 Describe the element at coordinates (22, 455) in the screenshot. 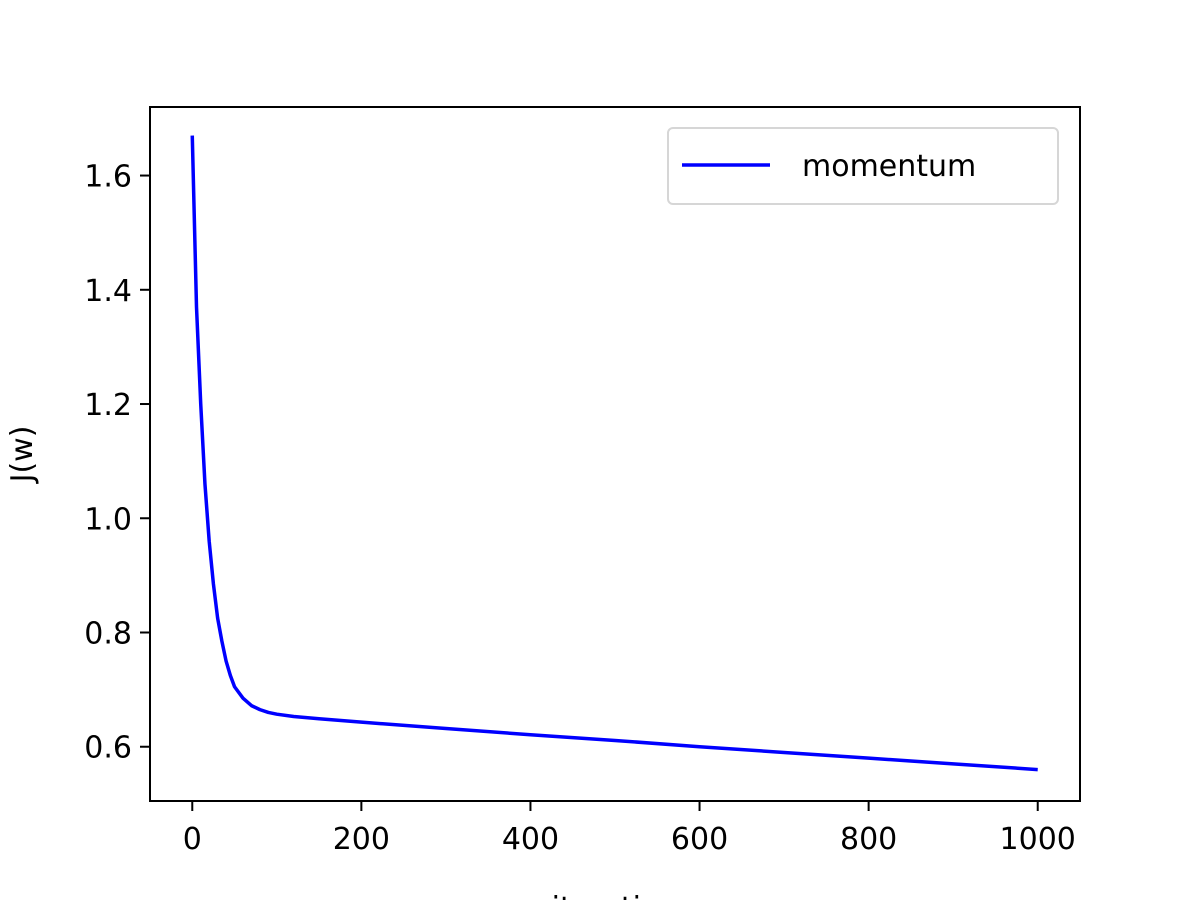

I see `y-axis-label: J(w)` at that location.